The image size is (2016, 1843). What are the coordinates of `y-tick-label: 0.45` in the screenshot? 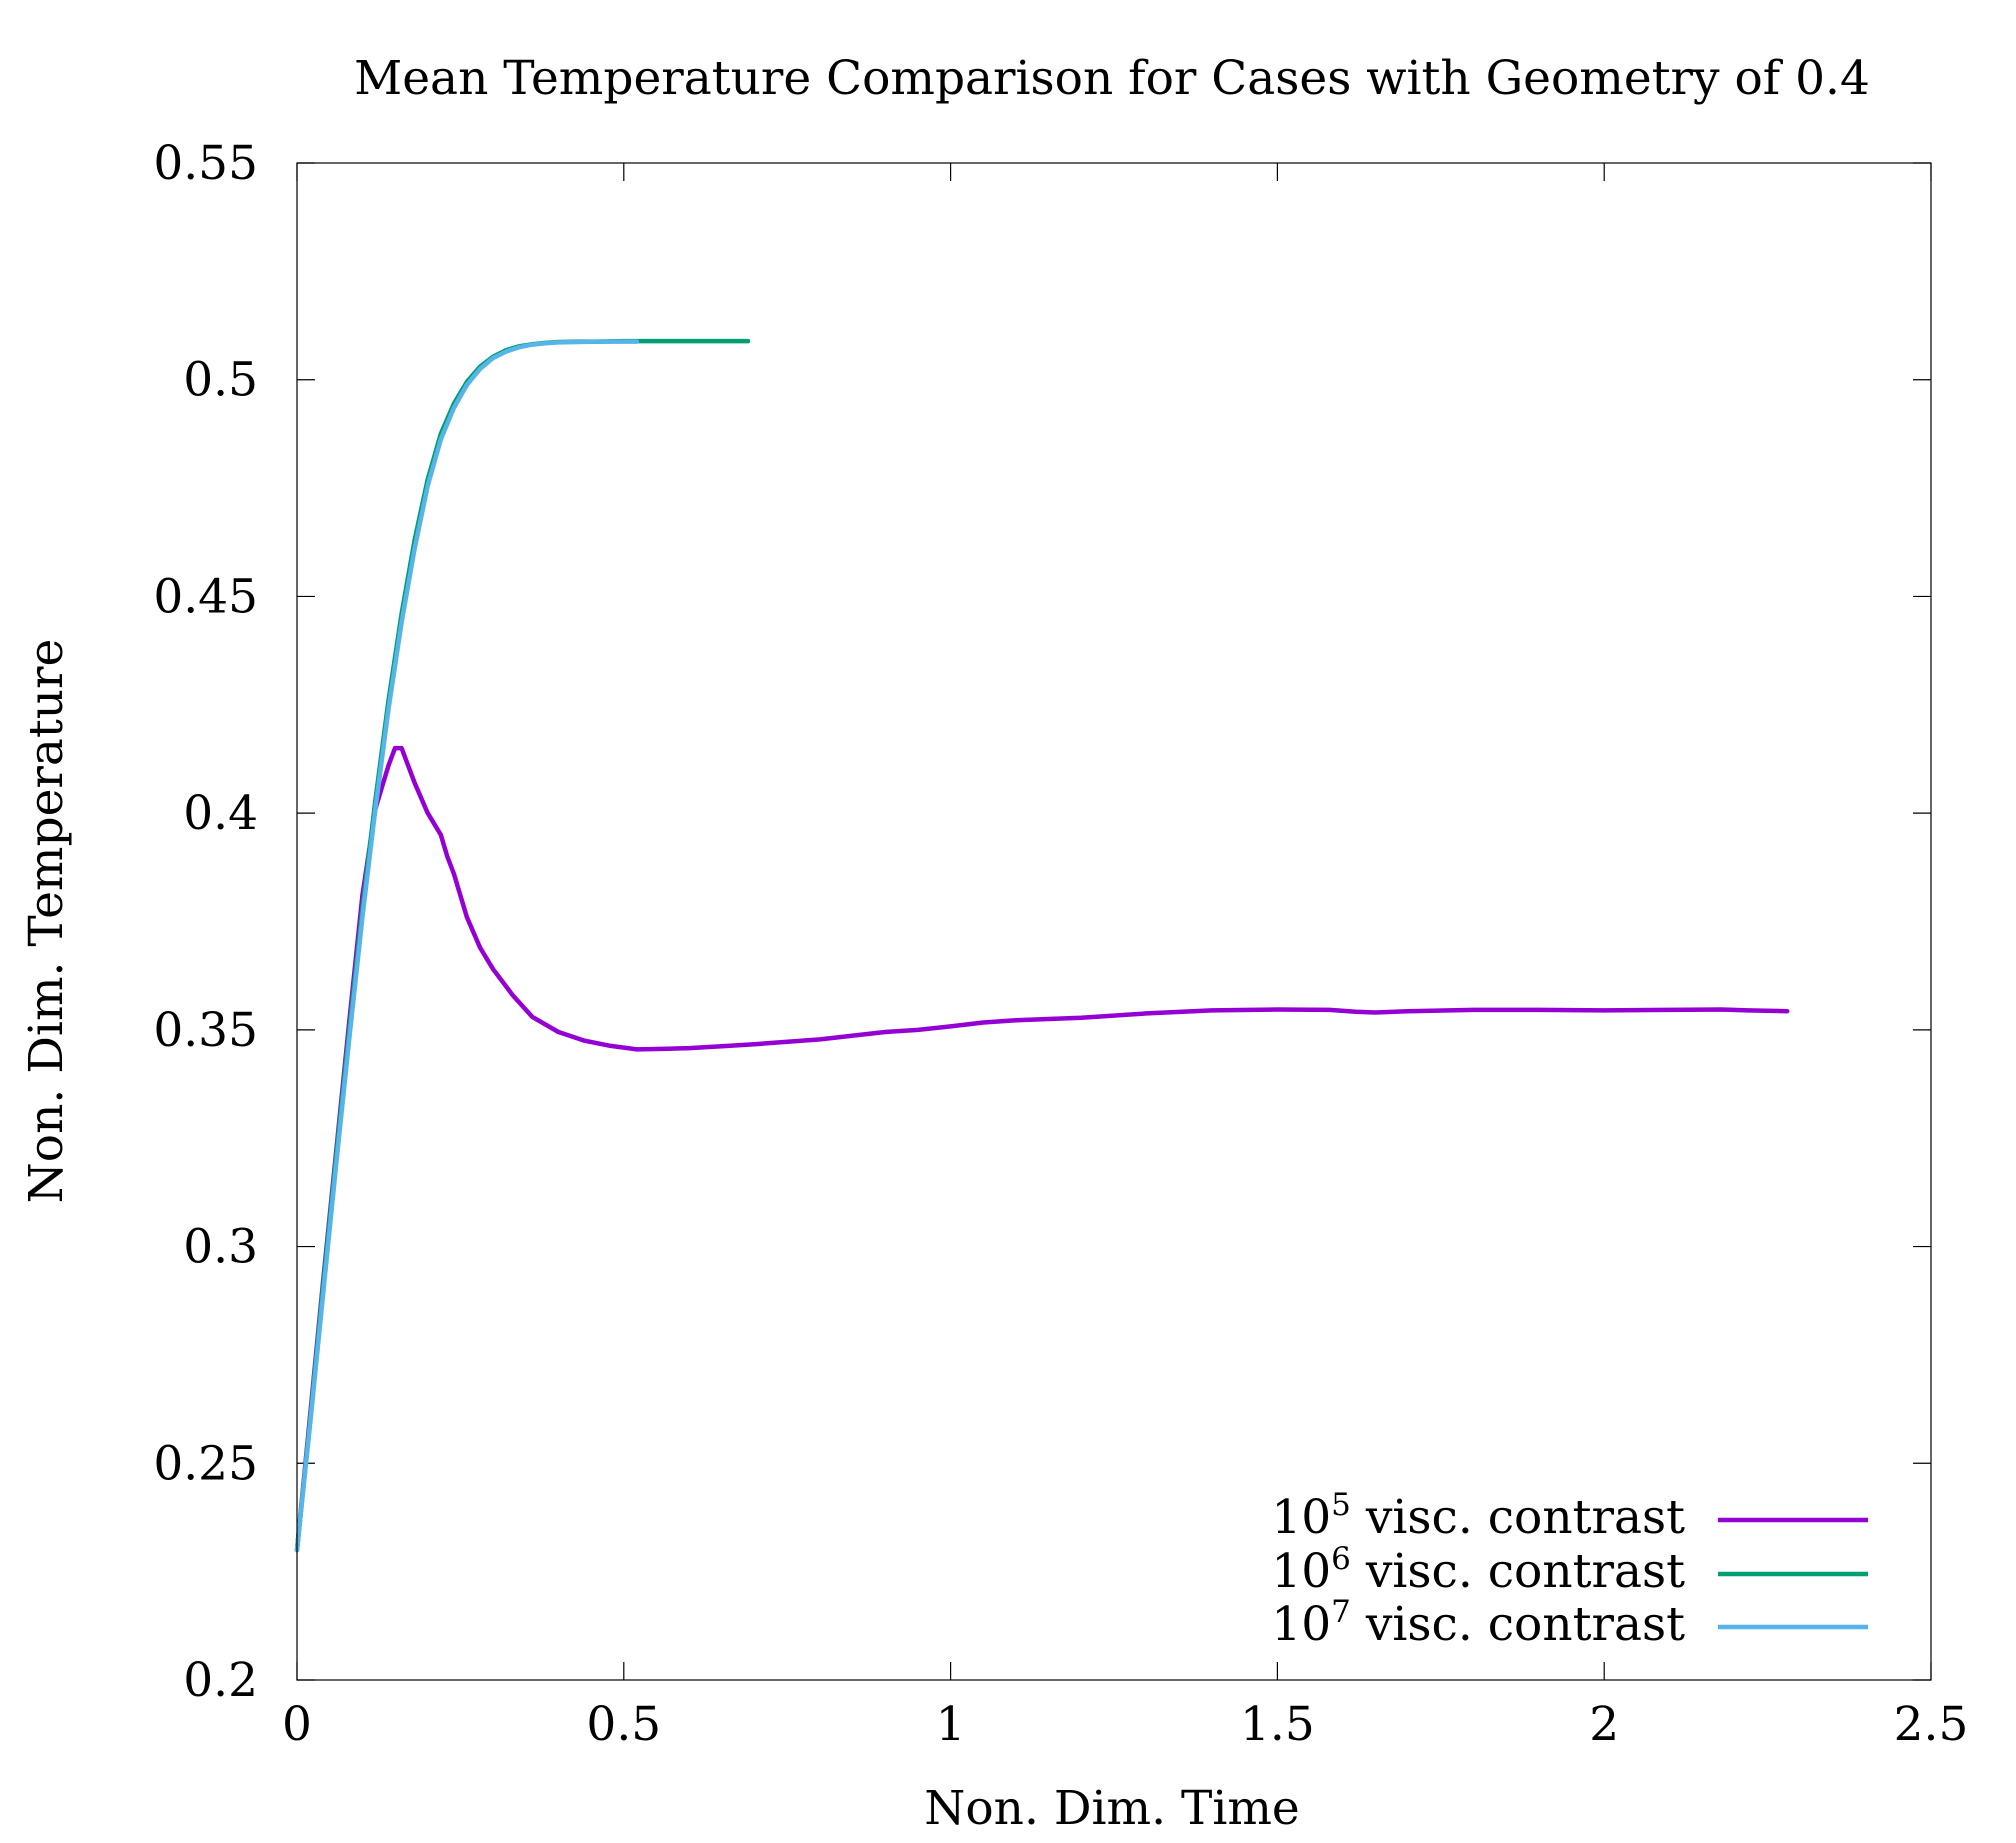 It's located at (205, 596).